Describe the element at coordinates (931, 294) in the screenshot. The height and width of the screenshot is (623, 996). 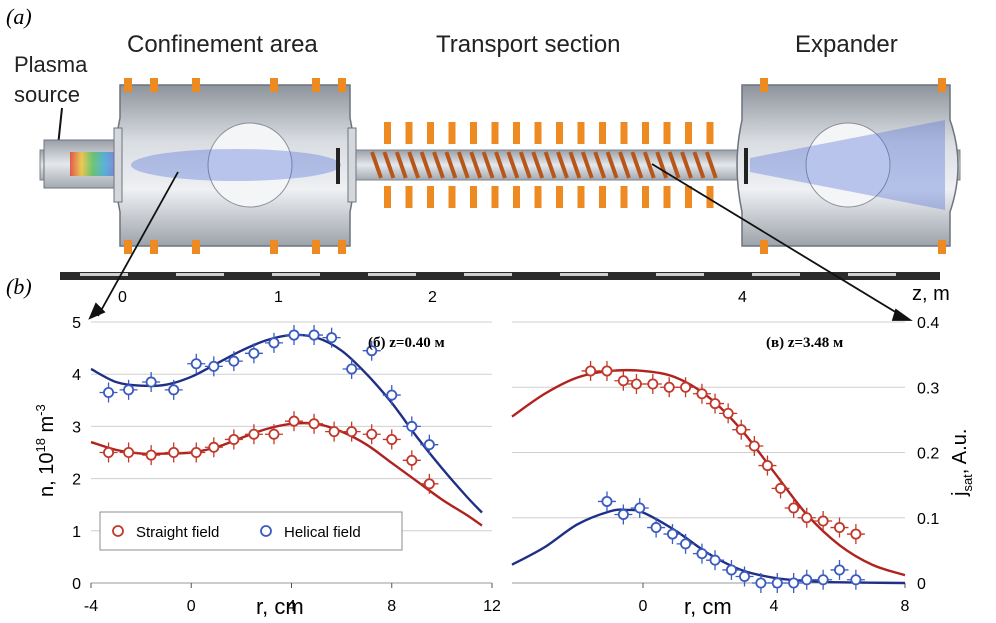
I see `z-axis-label: z, m` at that location.